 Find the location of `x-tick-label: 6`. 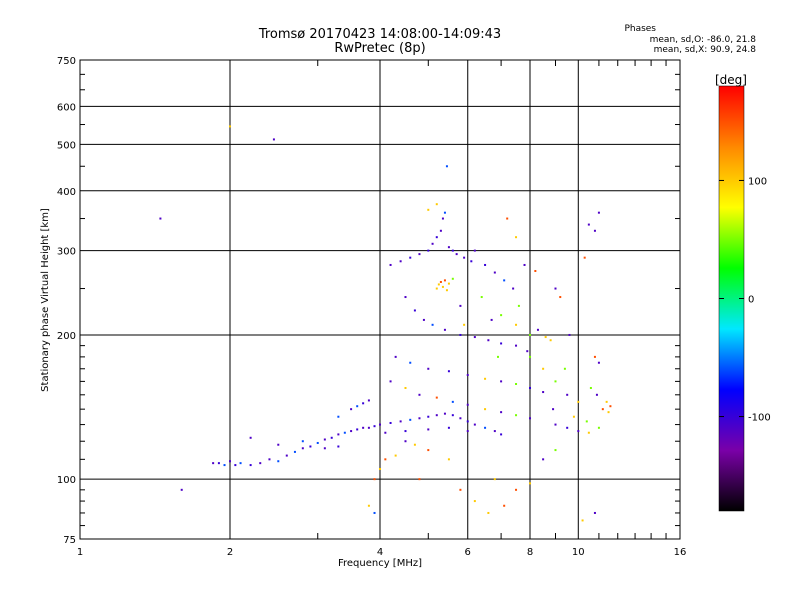

x-tick-label: 6 is located at coordinates (468, 552).